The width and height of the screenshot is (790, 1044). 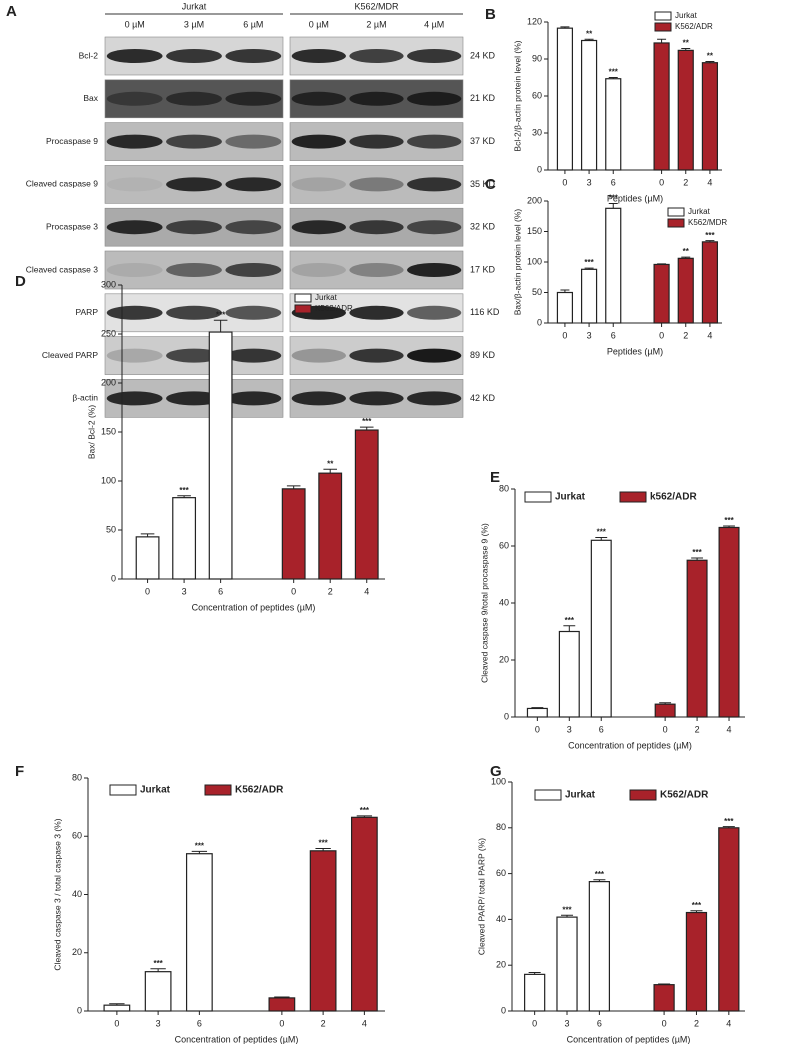 I want to click on group-label: K562/MDR, so click(x=376, y=6).